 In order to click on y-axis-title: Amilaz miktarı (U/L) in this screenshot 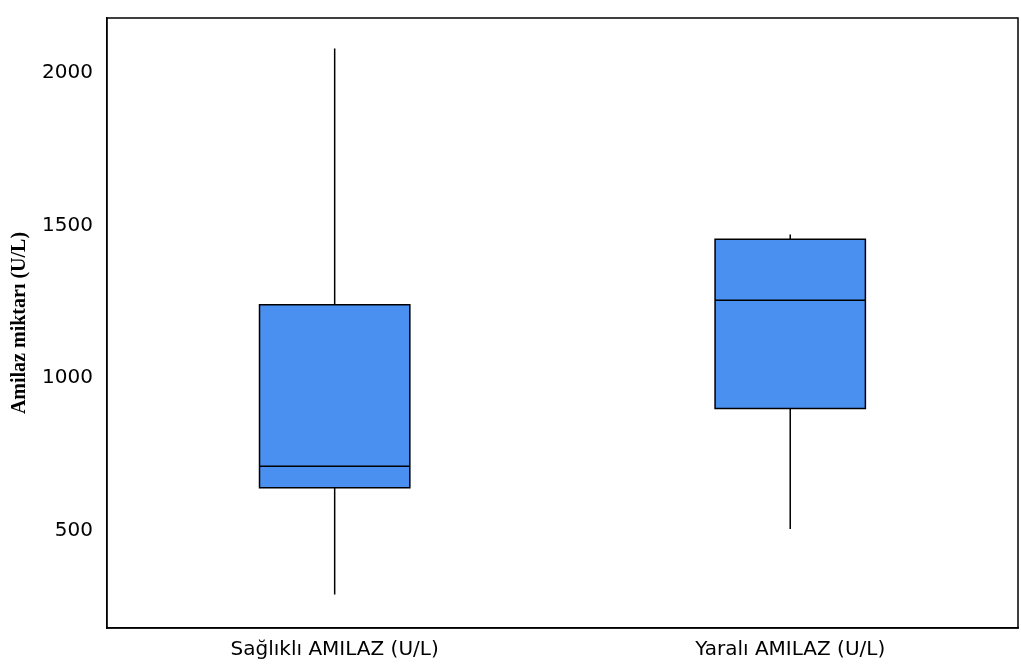, I will do `click(19, 323)`.